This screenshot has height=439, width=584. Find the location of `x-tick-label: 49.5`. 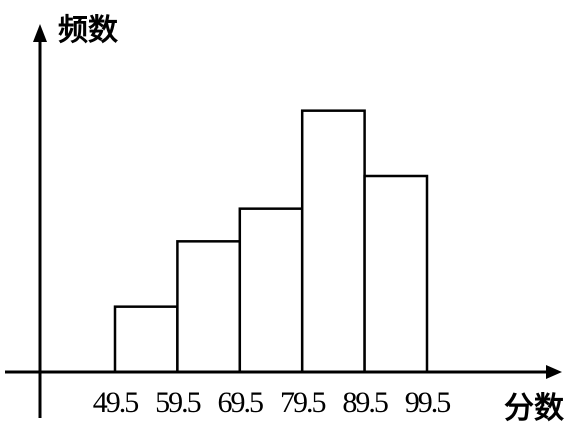

x-tick-label: 49.5 is located at coordinates (116, 402).